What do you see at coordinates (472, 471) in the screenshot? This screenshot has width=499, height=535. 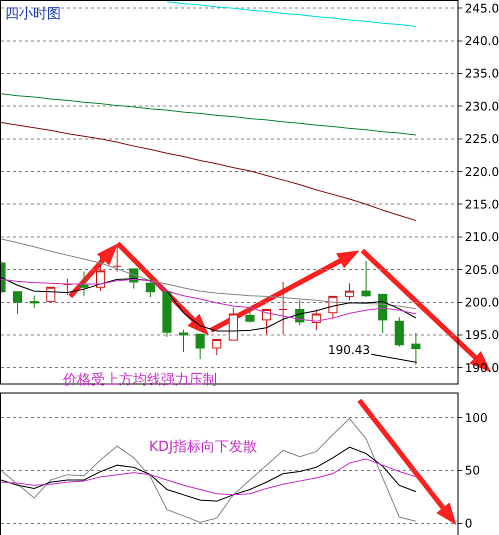 I see `y-tick-label: 50` at bounding box center [472, 471].